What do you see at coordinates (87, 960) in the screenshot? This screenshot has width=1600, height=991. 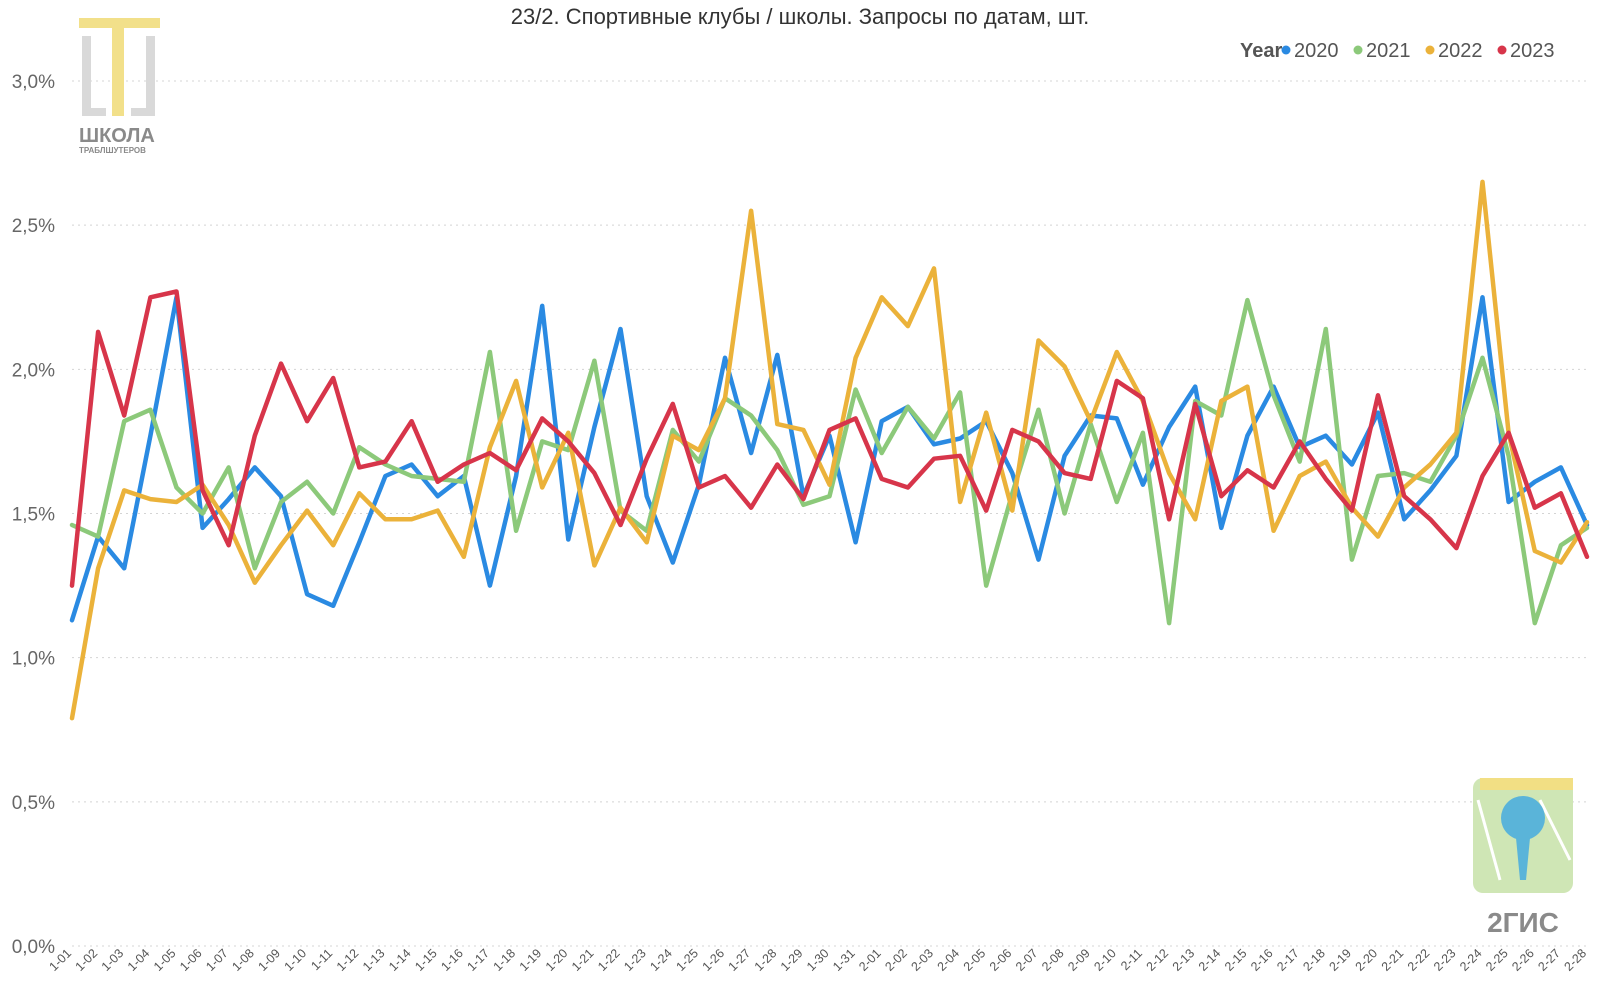 I see `x-tick-label: 1-02` at bounding box center [87, 960].